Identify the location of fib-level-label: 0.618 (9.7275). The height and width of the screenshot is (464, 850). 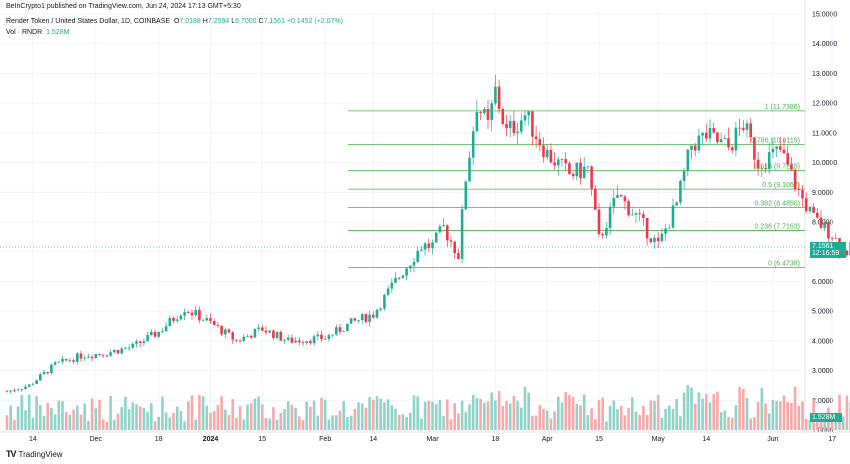
(777, 167).